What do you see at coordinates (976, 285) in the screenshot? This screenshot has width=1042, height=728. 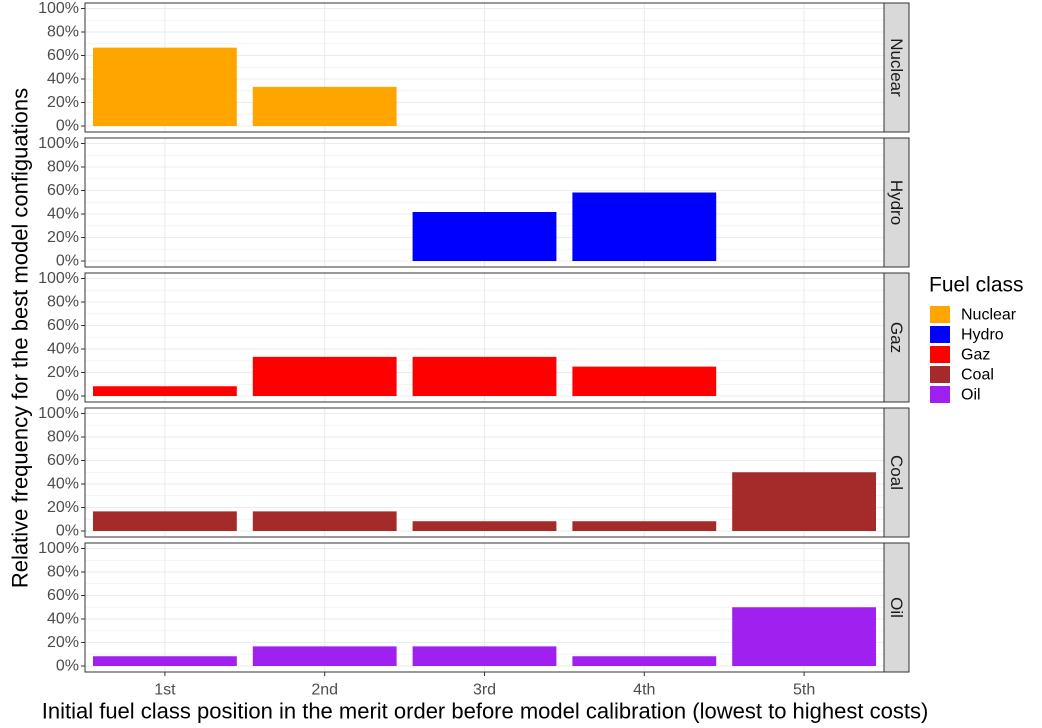 I see `legend-title: Fuel class` at bounding box center [976, 285].